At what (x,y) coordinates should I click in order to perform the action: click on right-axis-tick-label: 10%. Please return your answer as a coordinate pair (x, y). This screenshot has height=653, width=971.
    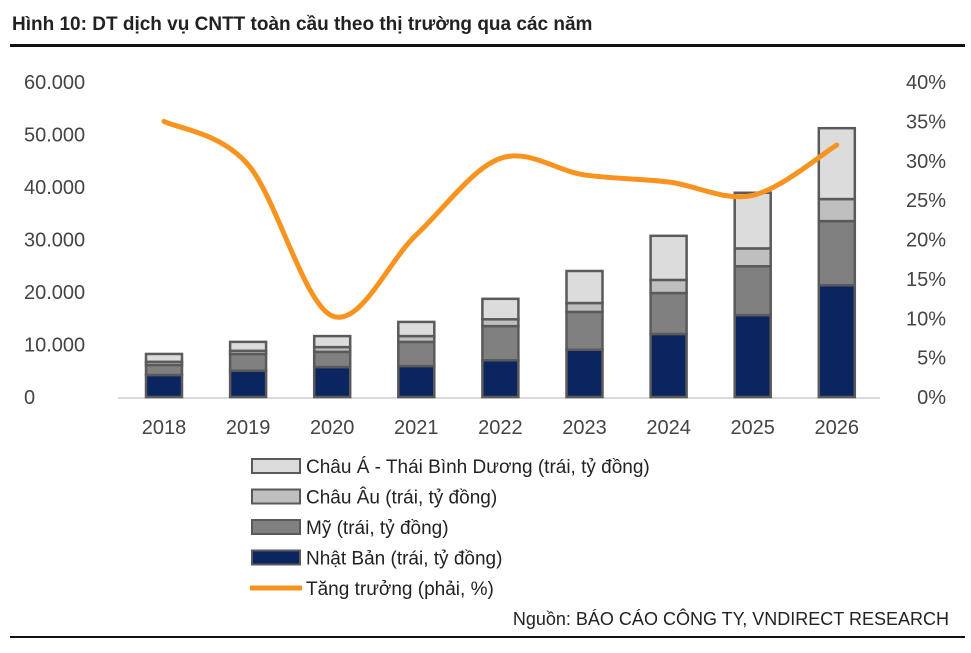
    Looking at the image, I should click on (926, 319).